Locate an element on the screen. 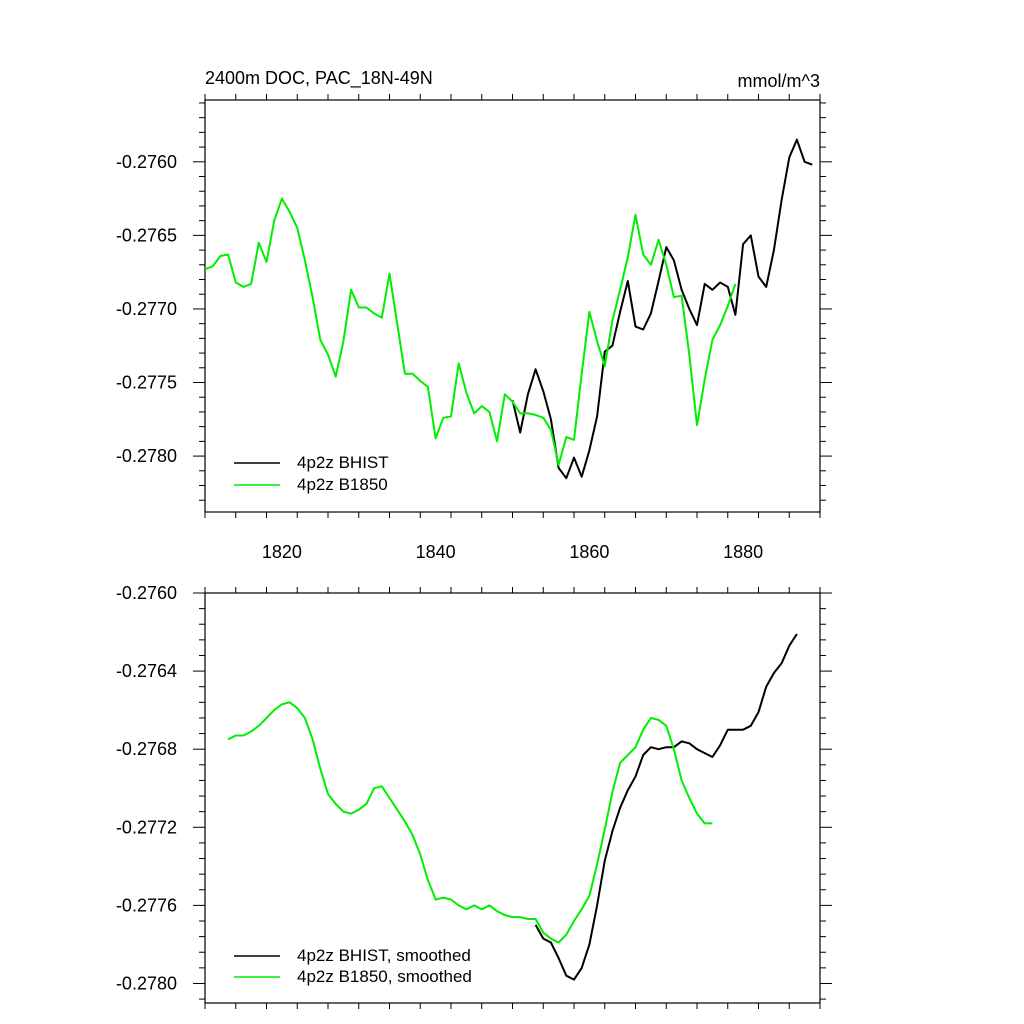 The height and width of the screenshot is (1024, 1024). units-label: mmol/m^3 is located at coordinates (779, 81).